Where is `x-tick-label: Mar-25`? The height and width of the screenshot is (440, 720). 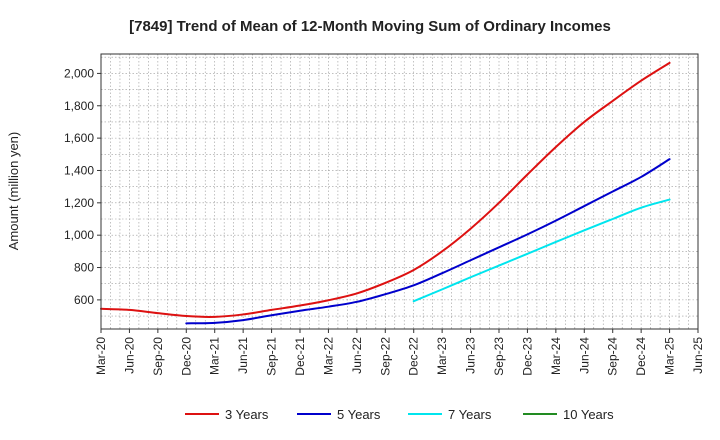 x-tick-label: Mar-25 is located at coordinates (670, 356).